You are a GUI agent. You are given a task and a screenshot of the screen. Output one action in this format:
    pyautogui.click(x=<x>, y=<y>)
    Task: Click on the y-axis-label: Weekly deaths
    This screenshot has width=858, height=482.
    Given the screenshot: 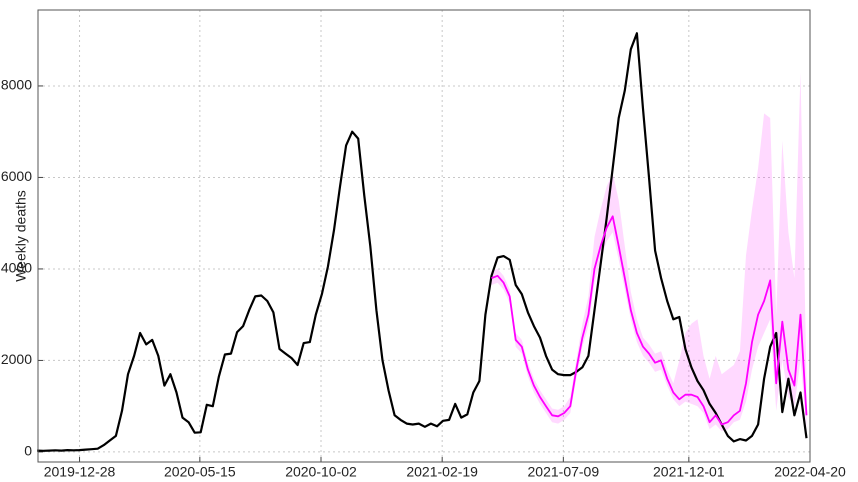 What is the action you would take?
    pyautogui.click(x=21, y=236)
    